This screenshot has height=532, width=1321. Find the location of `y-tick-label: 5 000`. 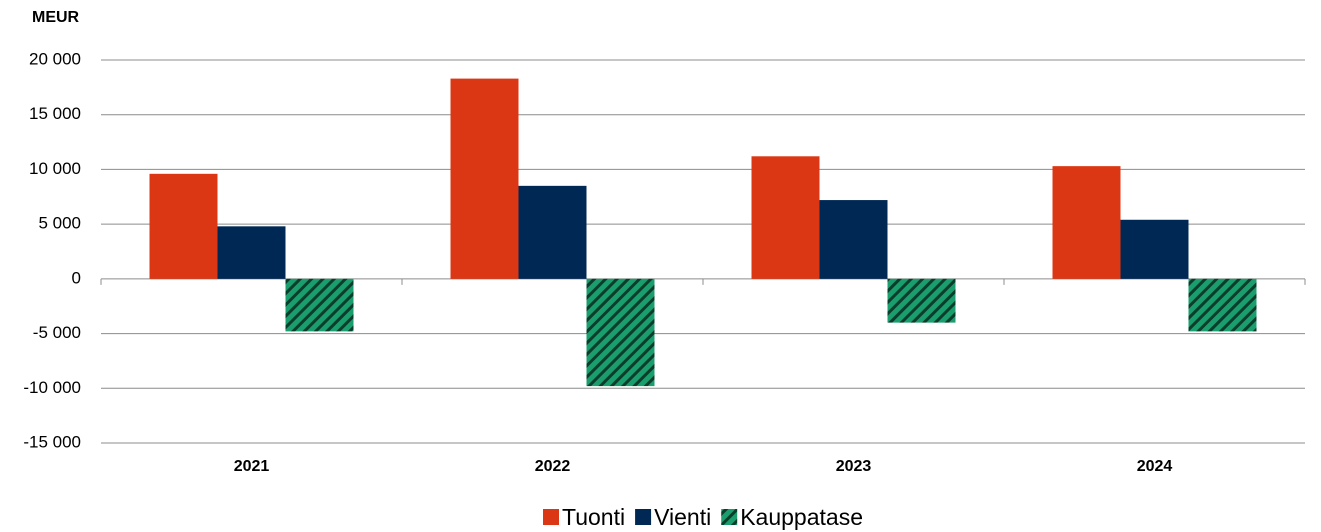

y-tick-label: 5 000 is located at coordinates (59, 223).